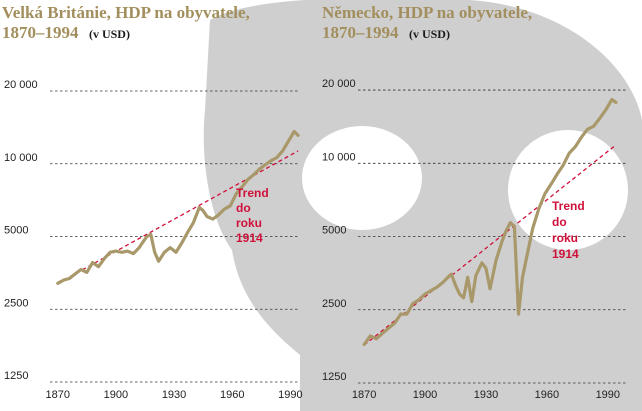 The height and width of the screenshot is (411, 642). I want to click on series-line-uk, so click(178, 207).